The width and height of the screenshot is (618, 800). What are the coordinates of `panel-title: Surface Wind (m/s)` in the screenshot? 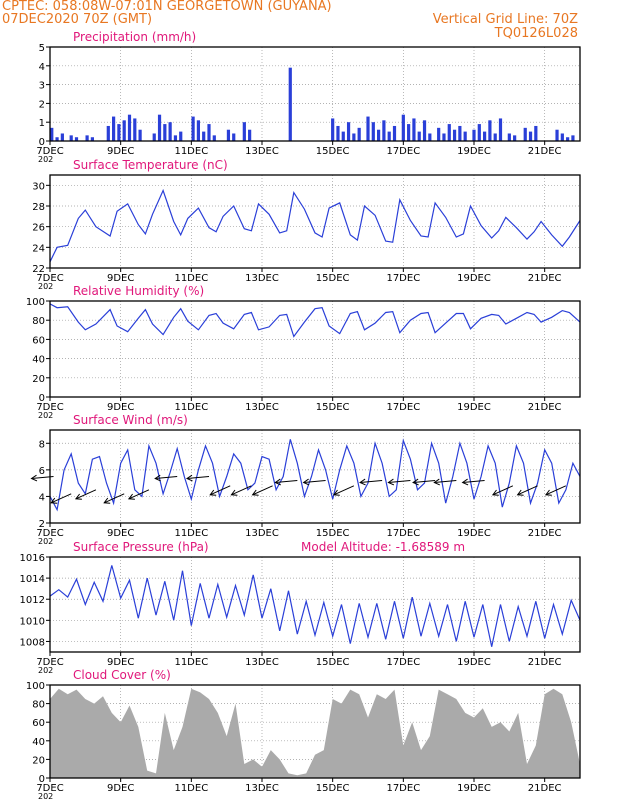 It's located at (130, 420).